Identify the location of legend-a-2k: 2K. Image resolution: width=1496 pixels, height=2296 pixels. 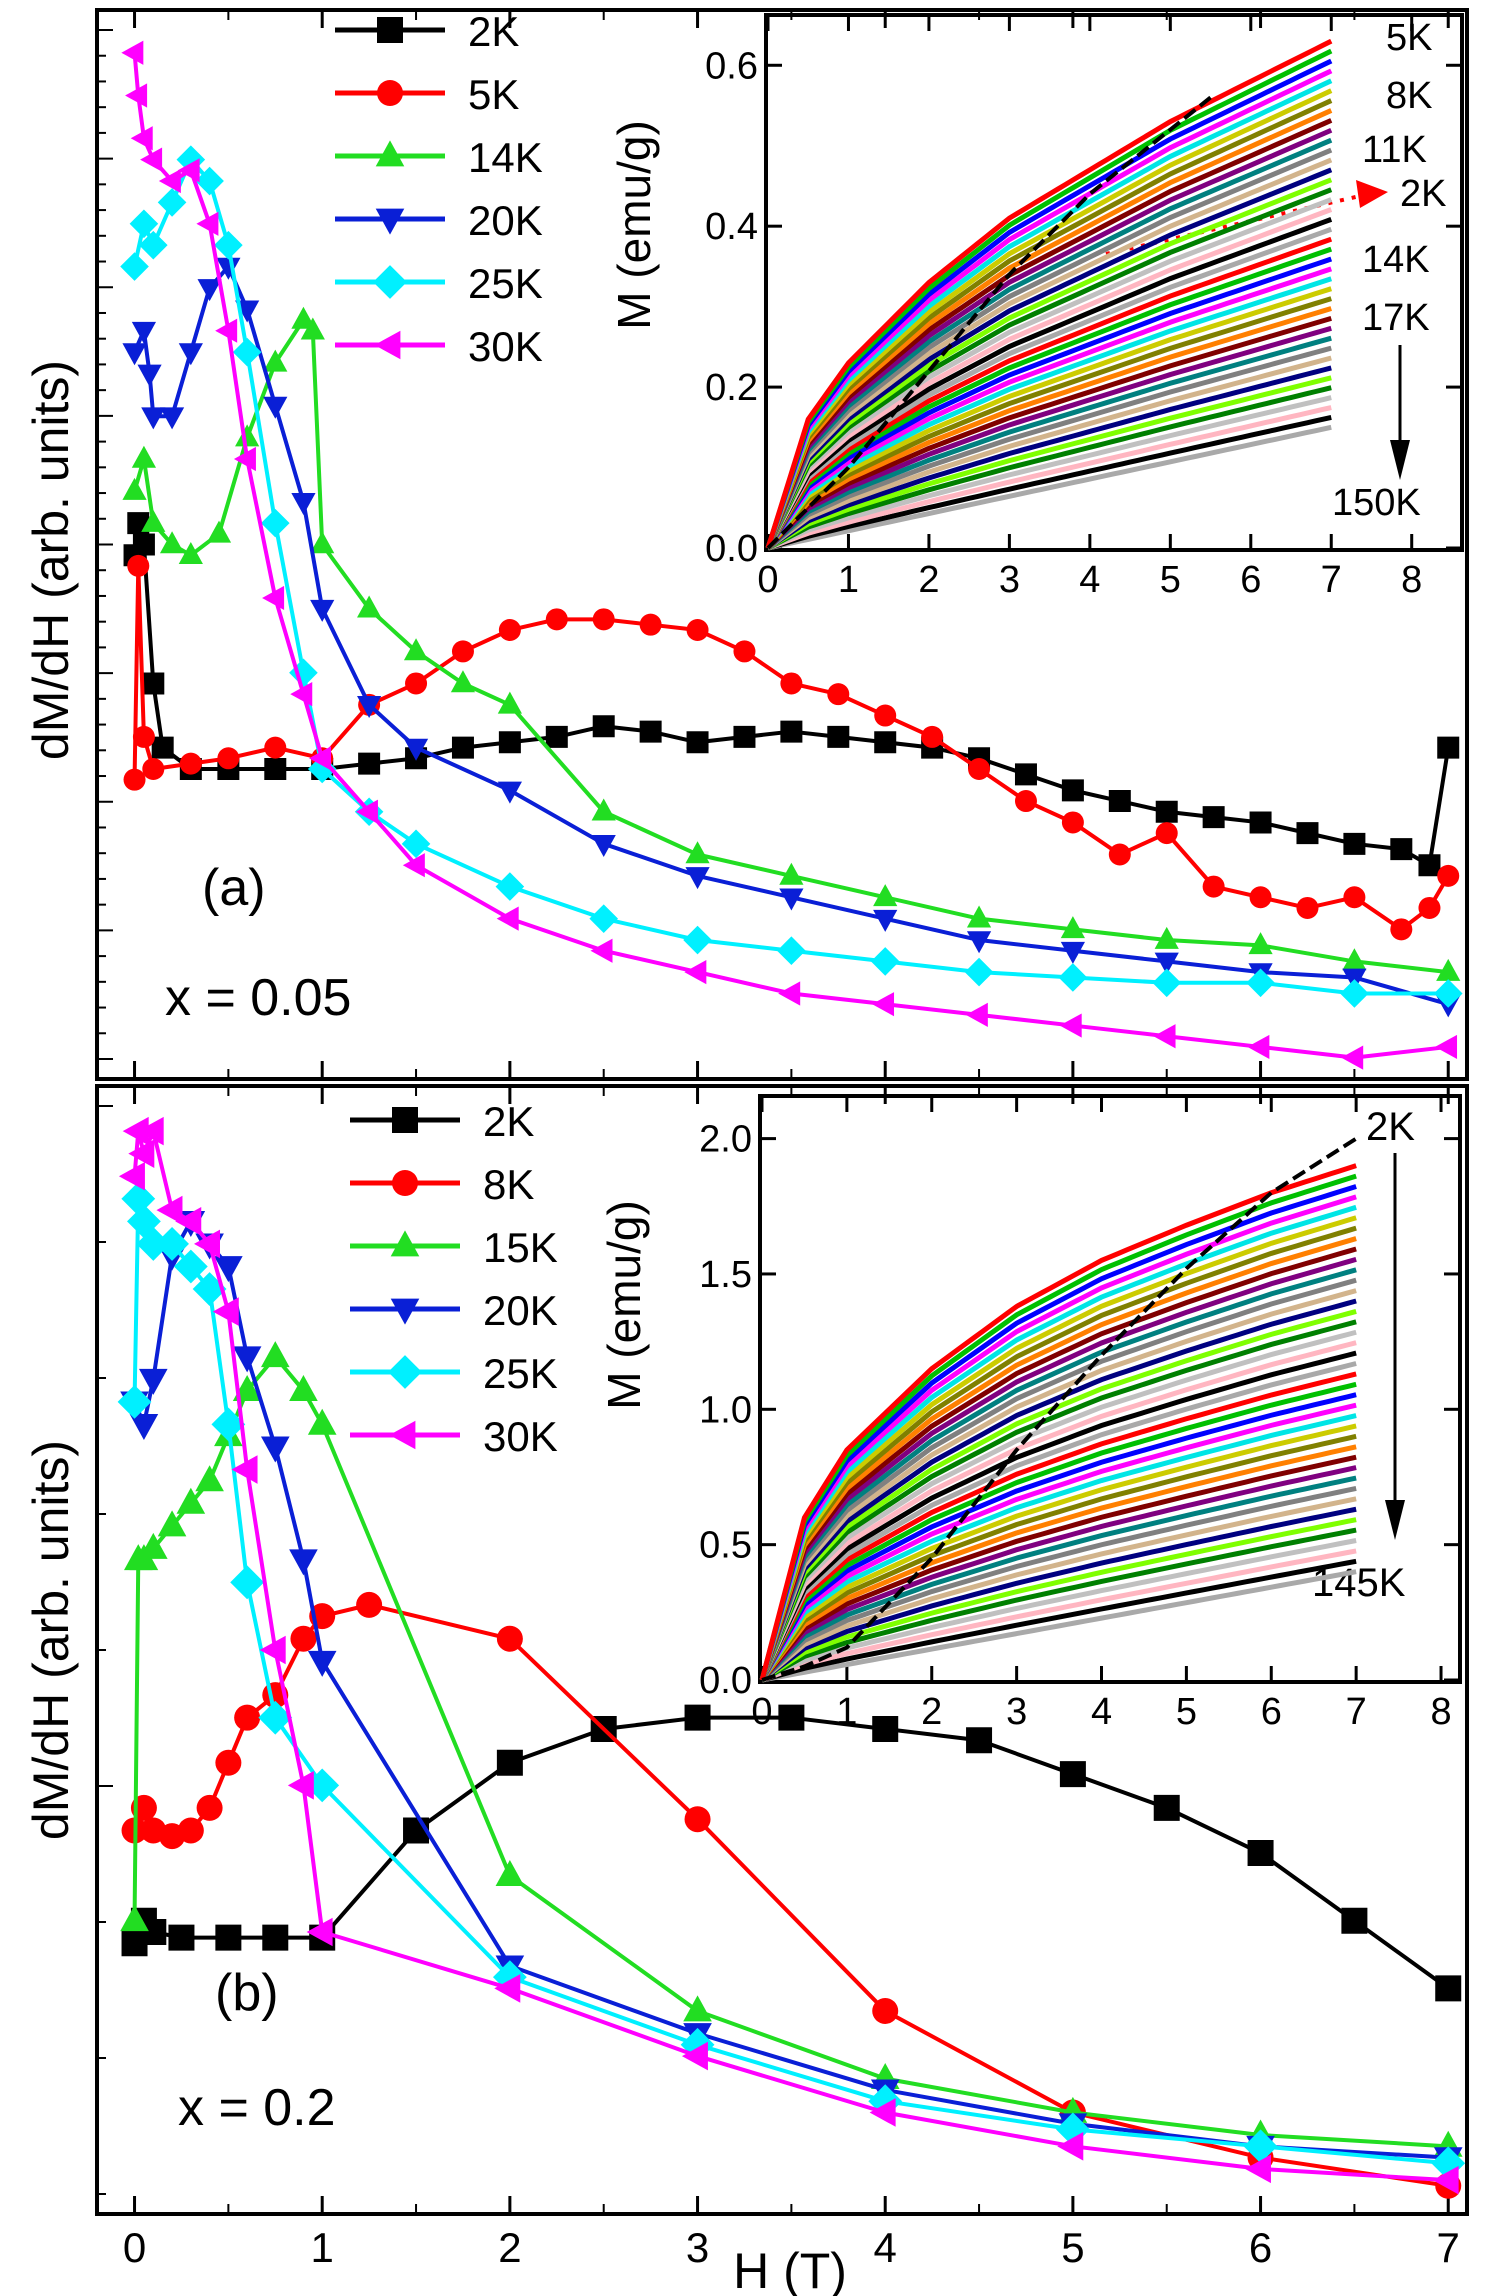
(427, 31).